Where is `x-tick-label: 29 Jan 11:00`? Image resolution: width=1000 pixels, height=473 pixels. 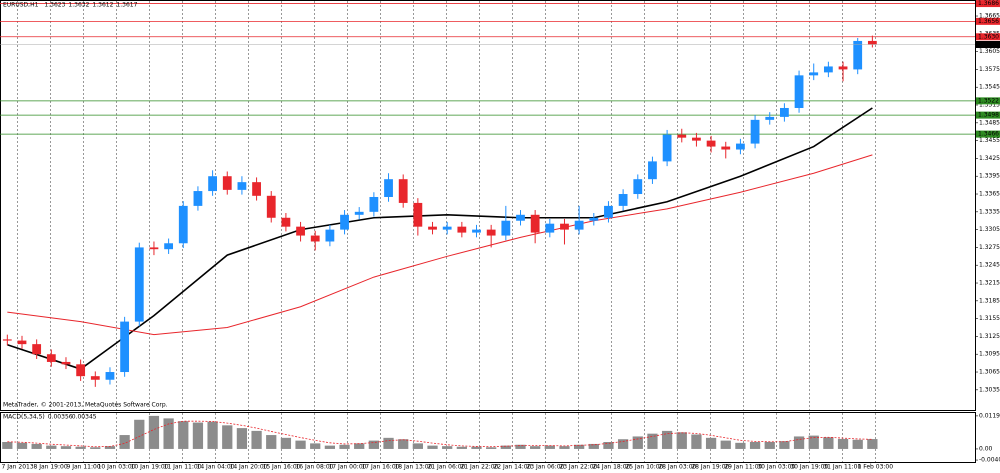 x-tick-label: 29 Jan 11:00 is located at coordinates (743, 467).